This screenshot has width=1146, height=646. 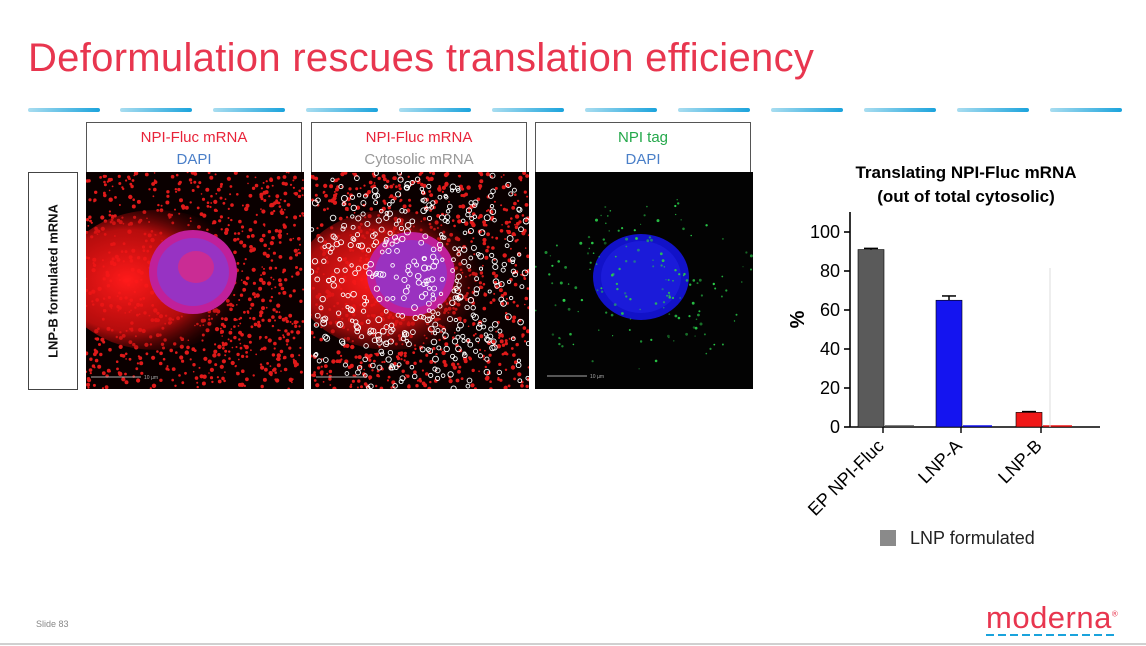 I want to click on bar-lnp-a, so click(x=949, y=363).